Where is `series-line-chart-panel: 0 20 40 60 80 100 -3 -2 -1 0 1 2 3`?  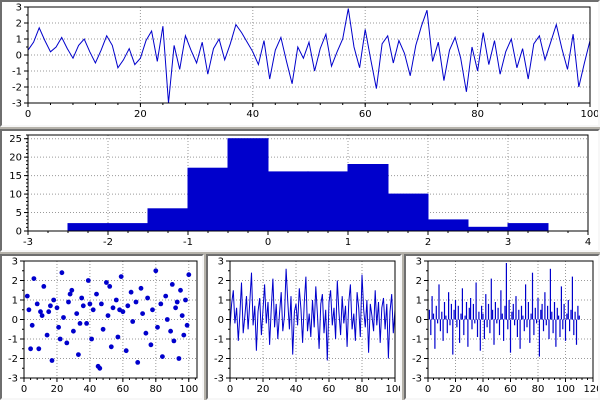 series-line-chart-panel: 0 20 40 60 80 100 -3 -2 -1 0 1 2 3 is located at coordinates (304, 327).